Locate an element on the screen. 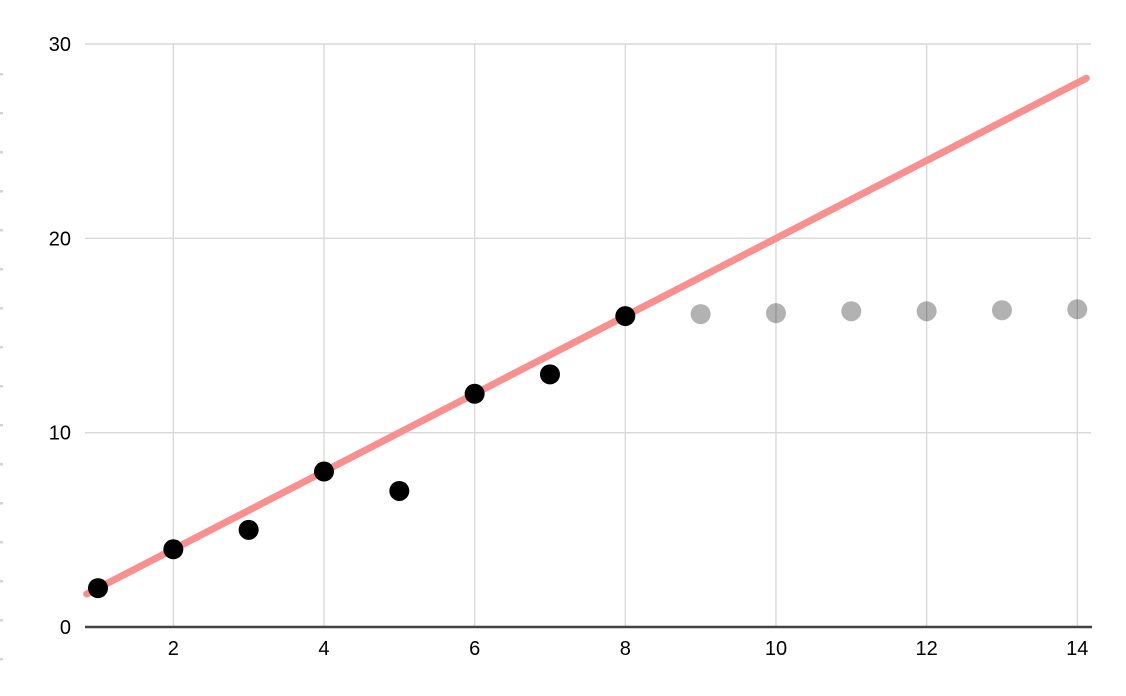  x-tick-label-14: 14 is located at coordinates (1077, 649).